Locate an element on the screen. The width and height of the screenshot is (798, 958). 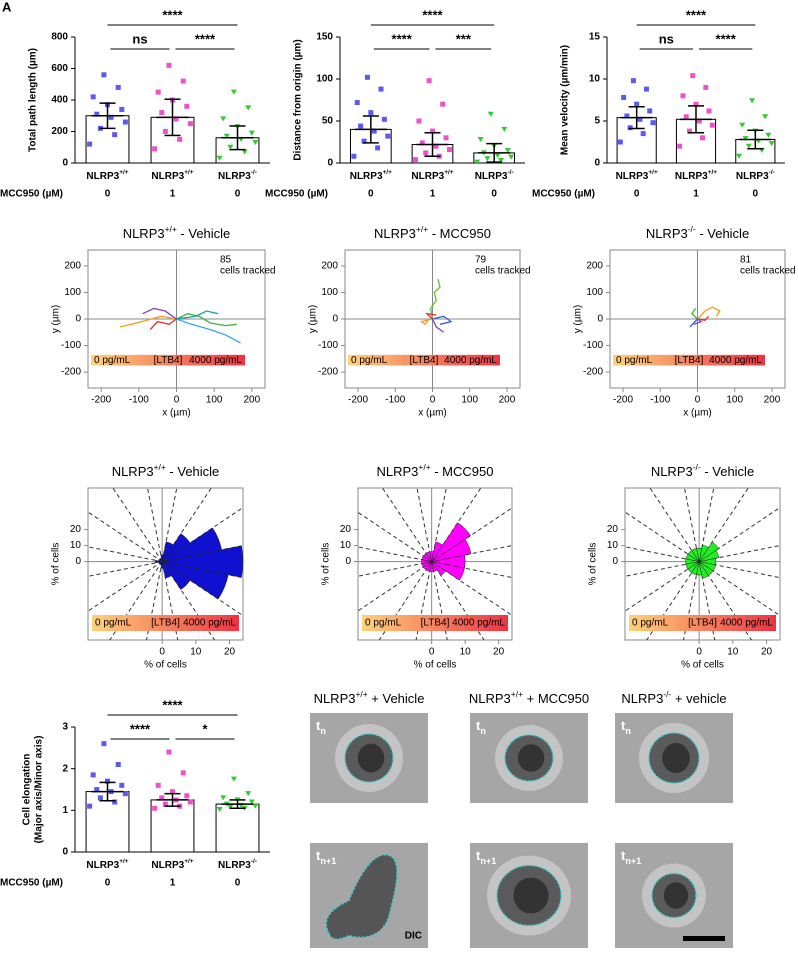
x-tick-label: -100 is located at coordinates (395, 400).